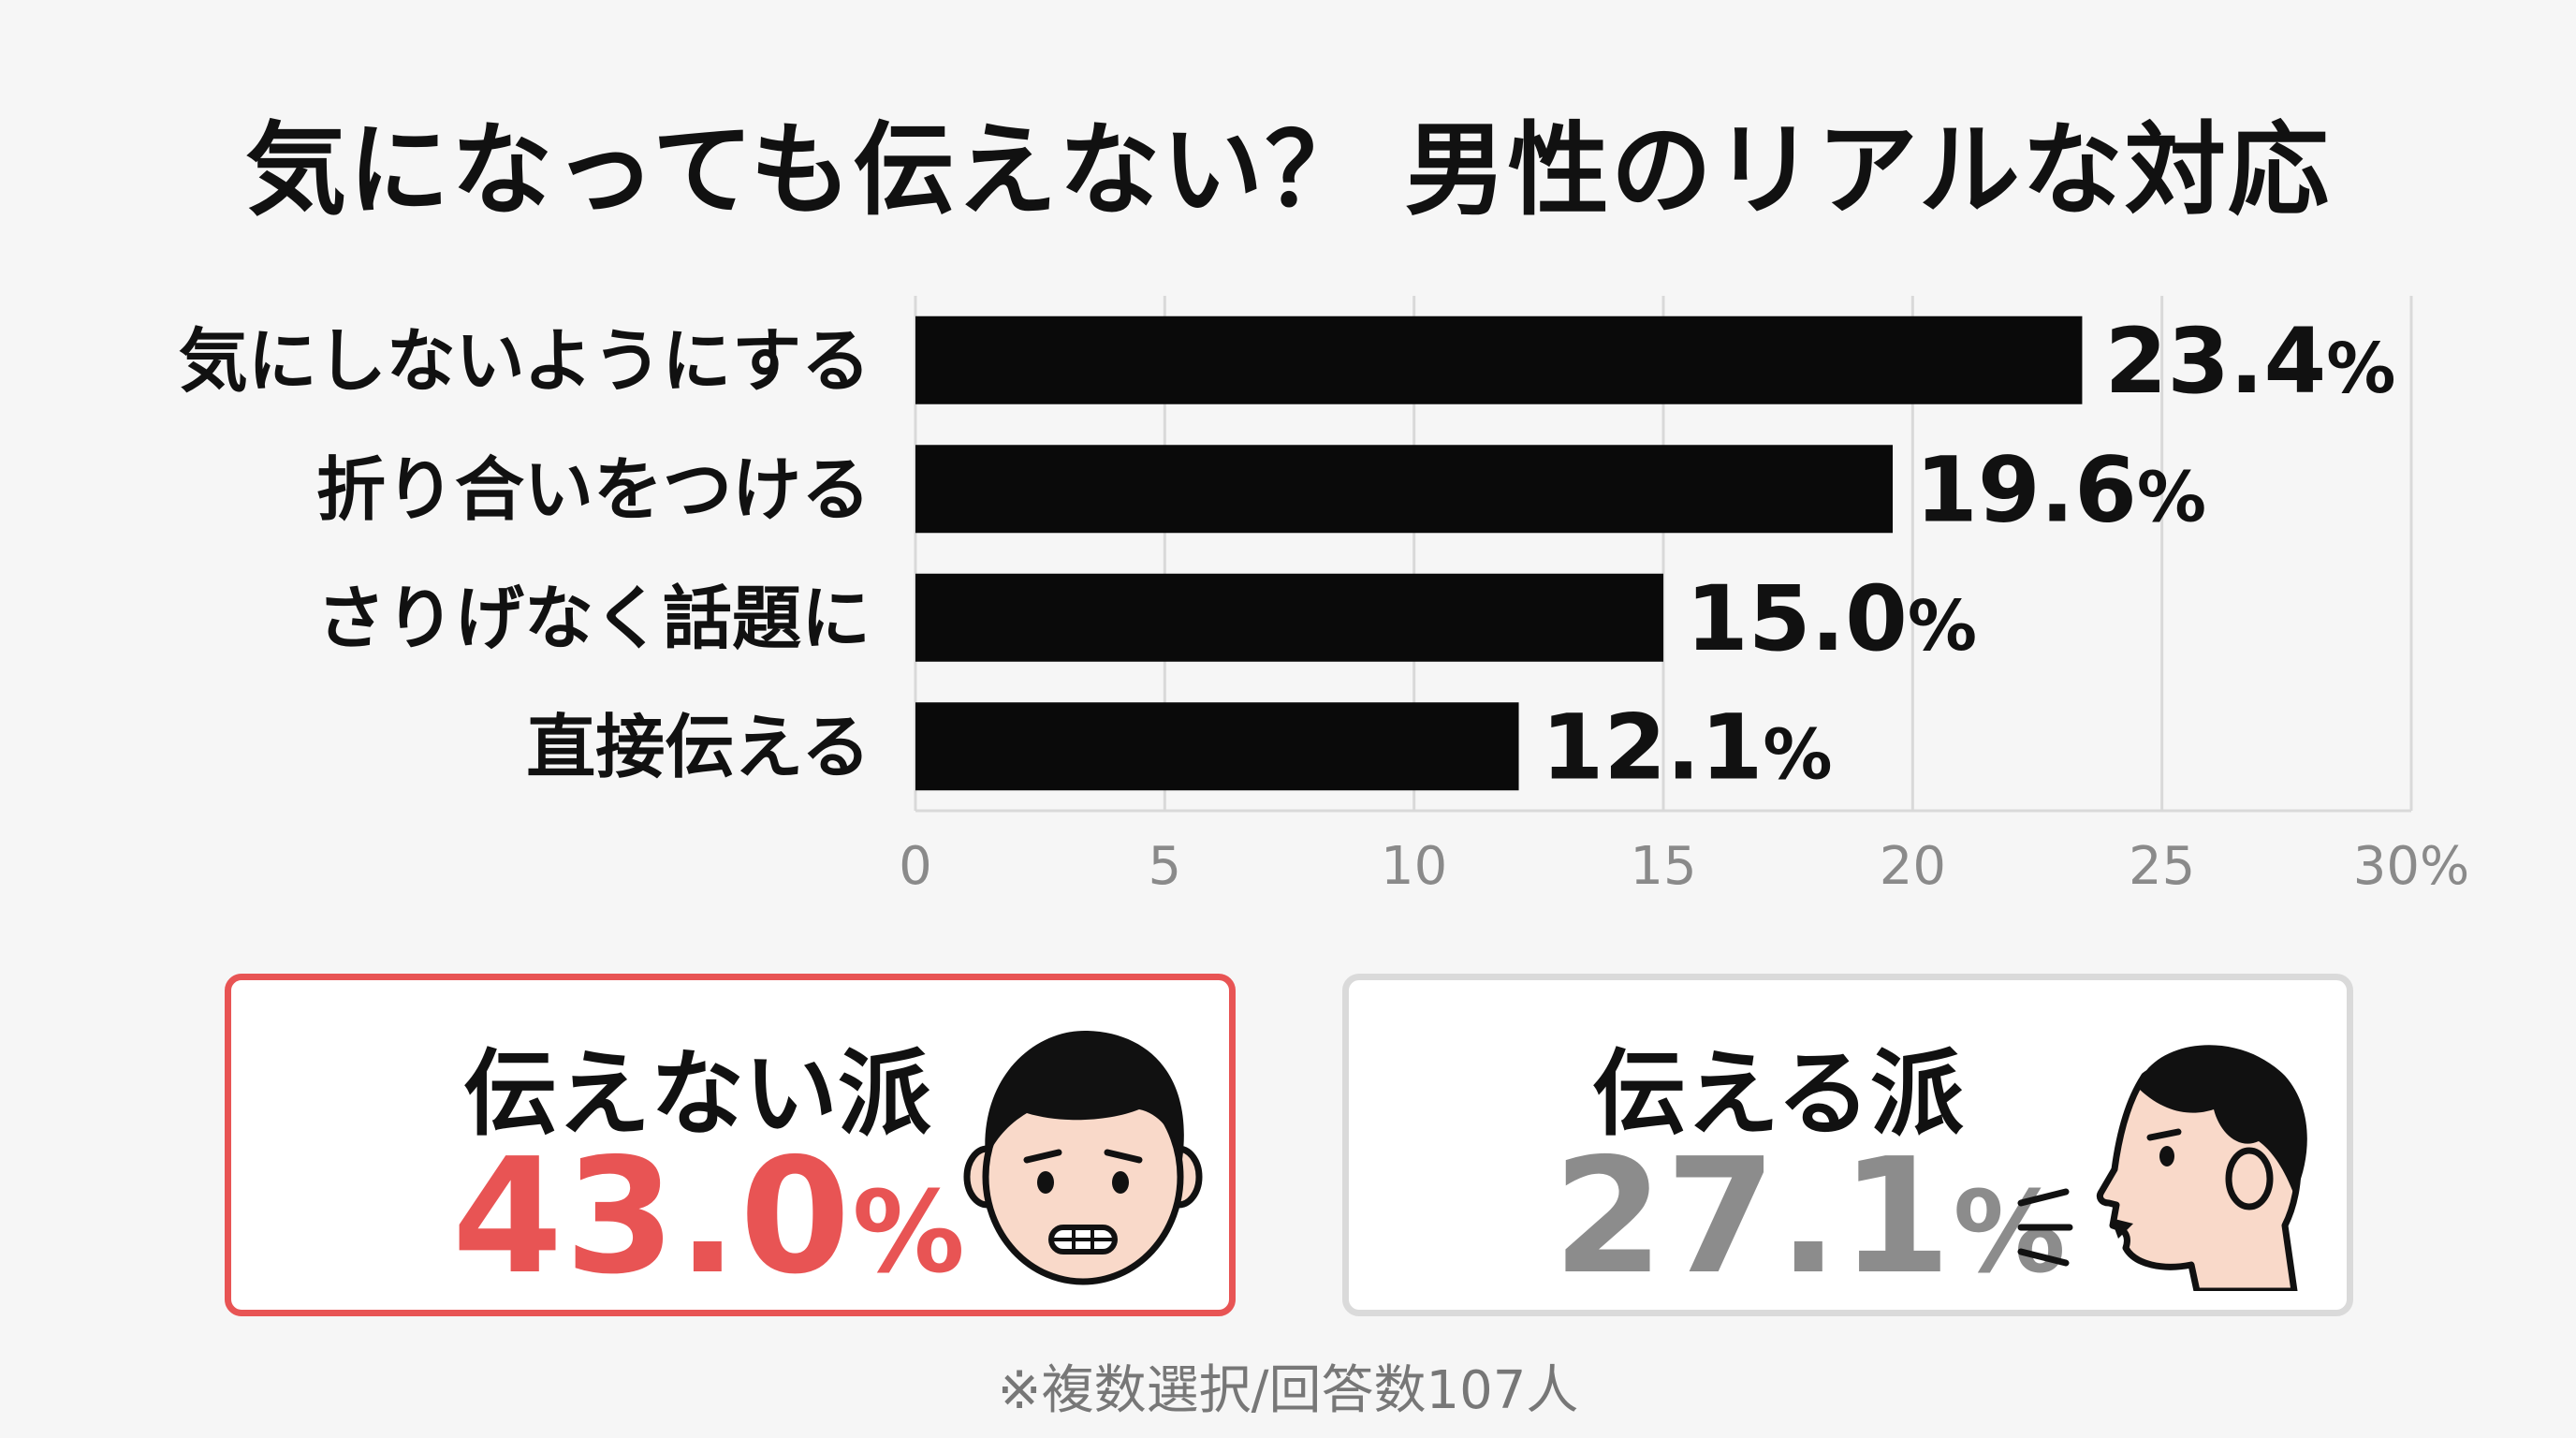 Image resolution: width=2576 pixels, height=1438 pixels. I want to click on data-label-value: 19.6, so click(2026, 489).